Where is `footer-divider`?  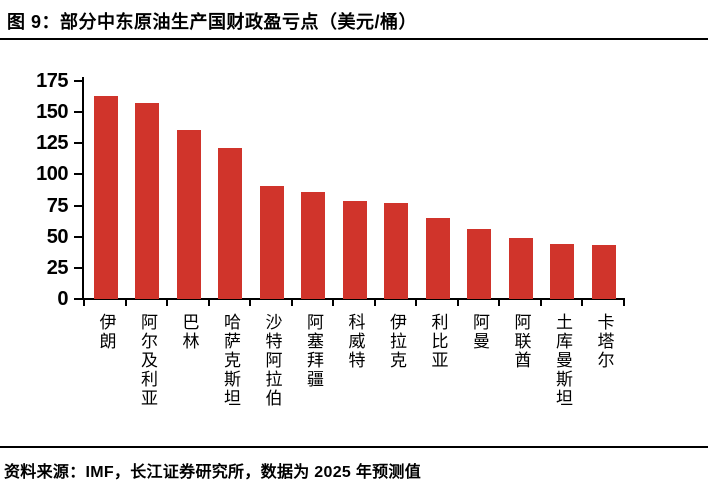
footer-divider is located at coordinates (354, 447).